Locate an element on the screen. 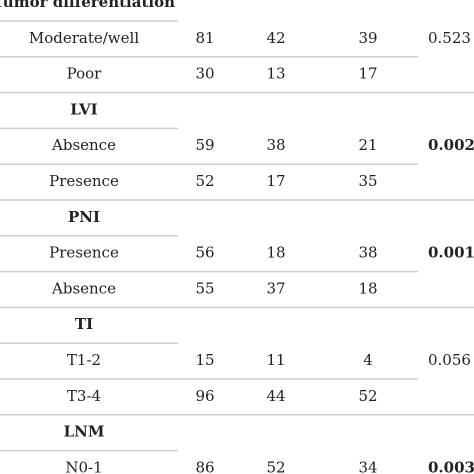  row-label: T3-4 is located at coordinates (84, 396).